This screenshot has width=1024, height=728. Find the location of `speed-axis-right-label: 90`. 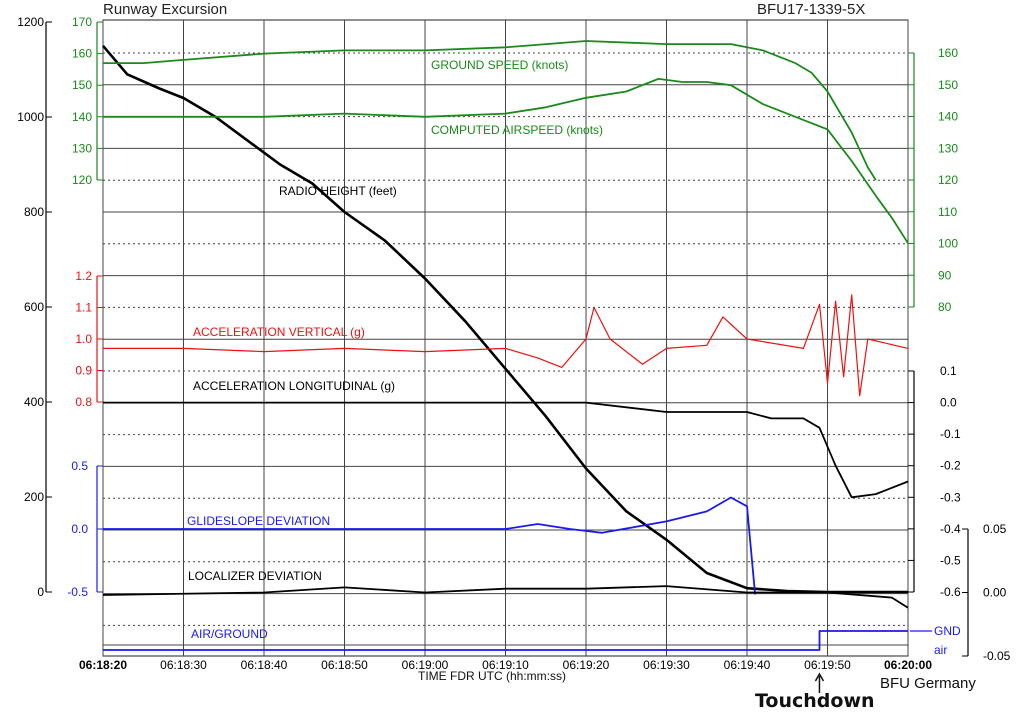

speed-axis-right-label: 90 is located at coordinates (945, 275).